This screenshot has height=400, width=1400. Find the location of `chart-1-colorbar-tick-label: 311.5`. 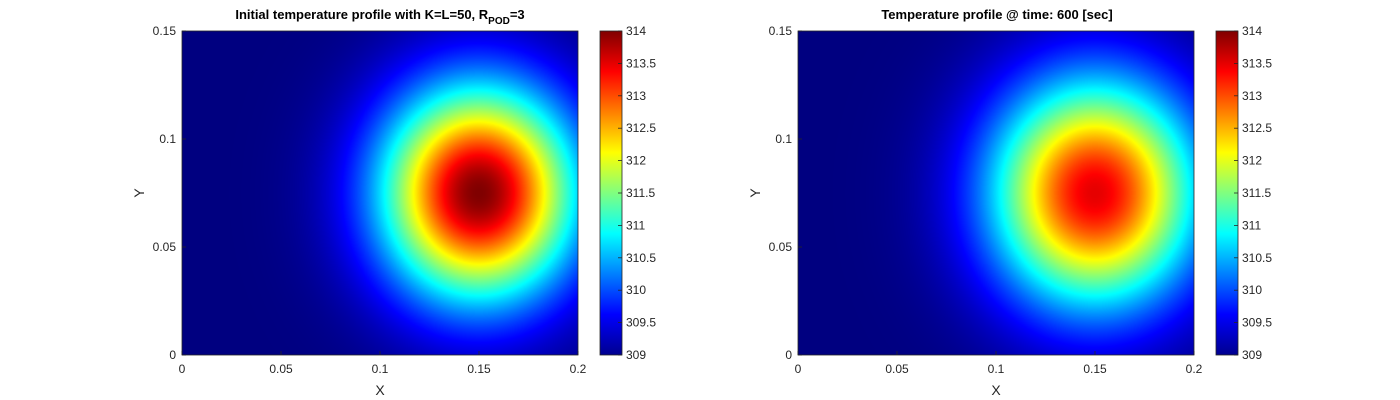

chart-1-colorbar-tick-label: 311.5 is located at coordinates (640, 193).